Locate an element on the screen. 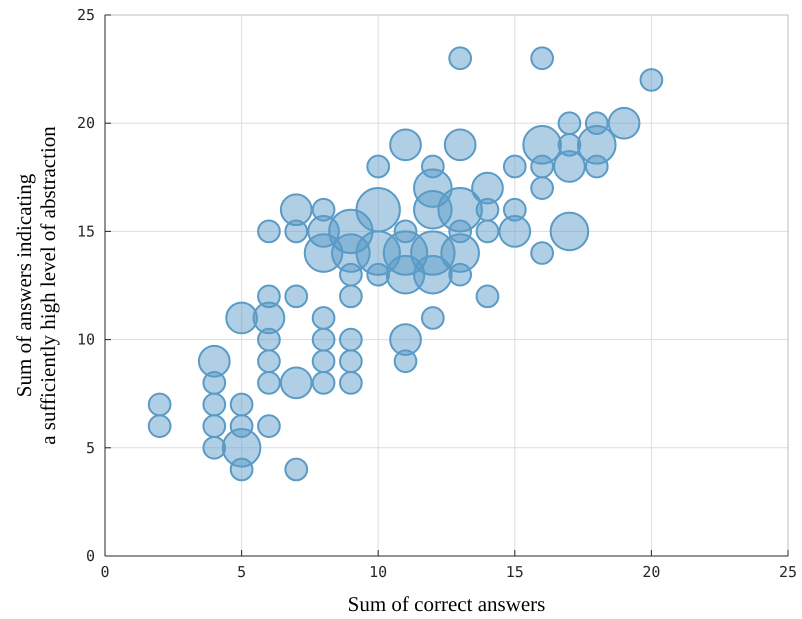  y-tick-label: 25 is located at coordinates (85, 15).